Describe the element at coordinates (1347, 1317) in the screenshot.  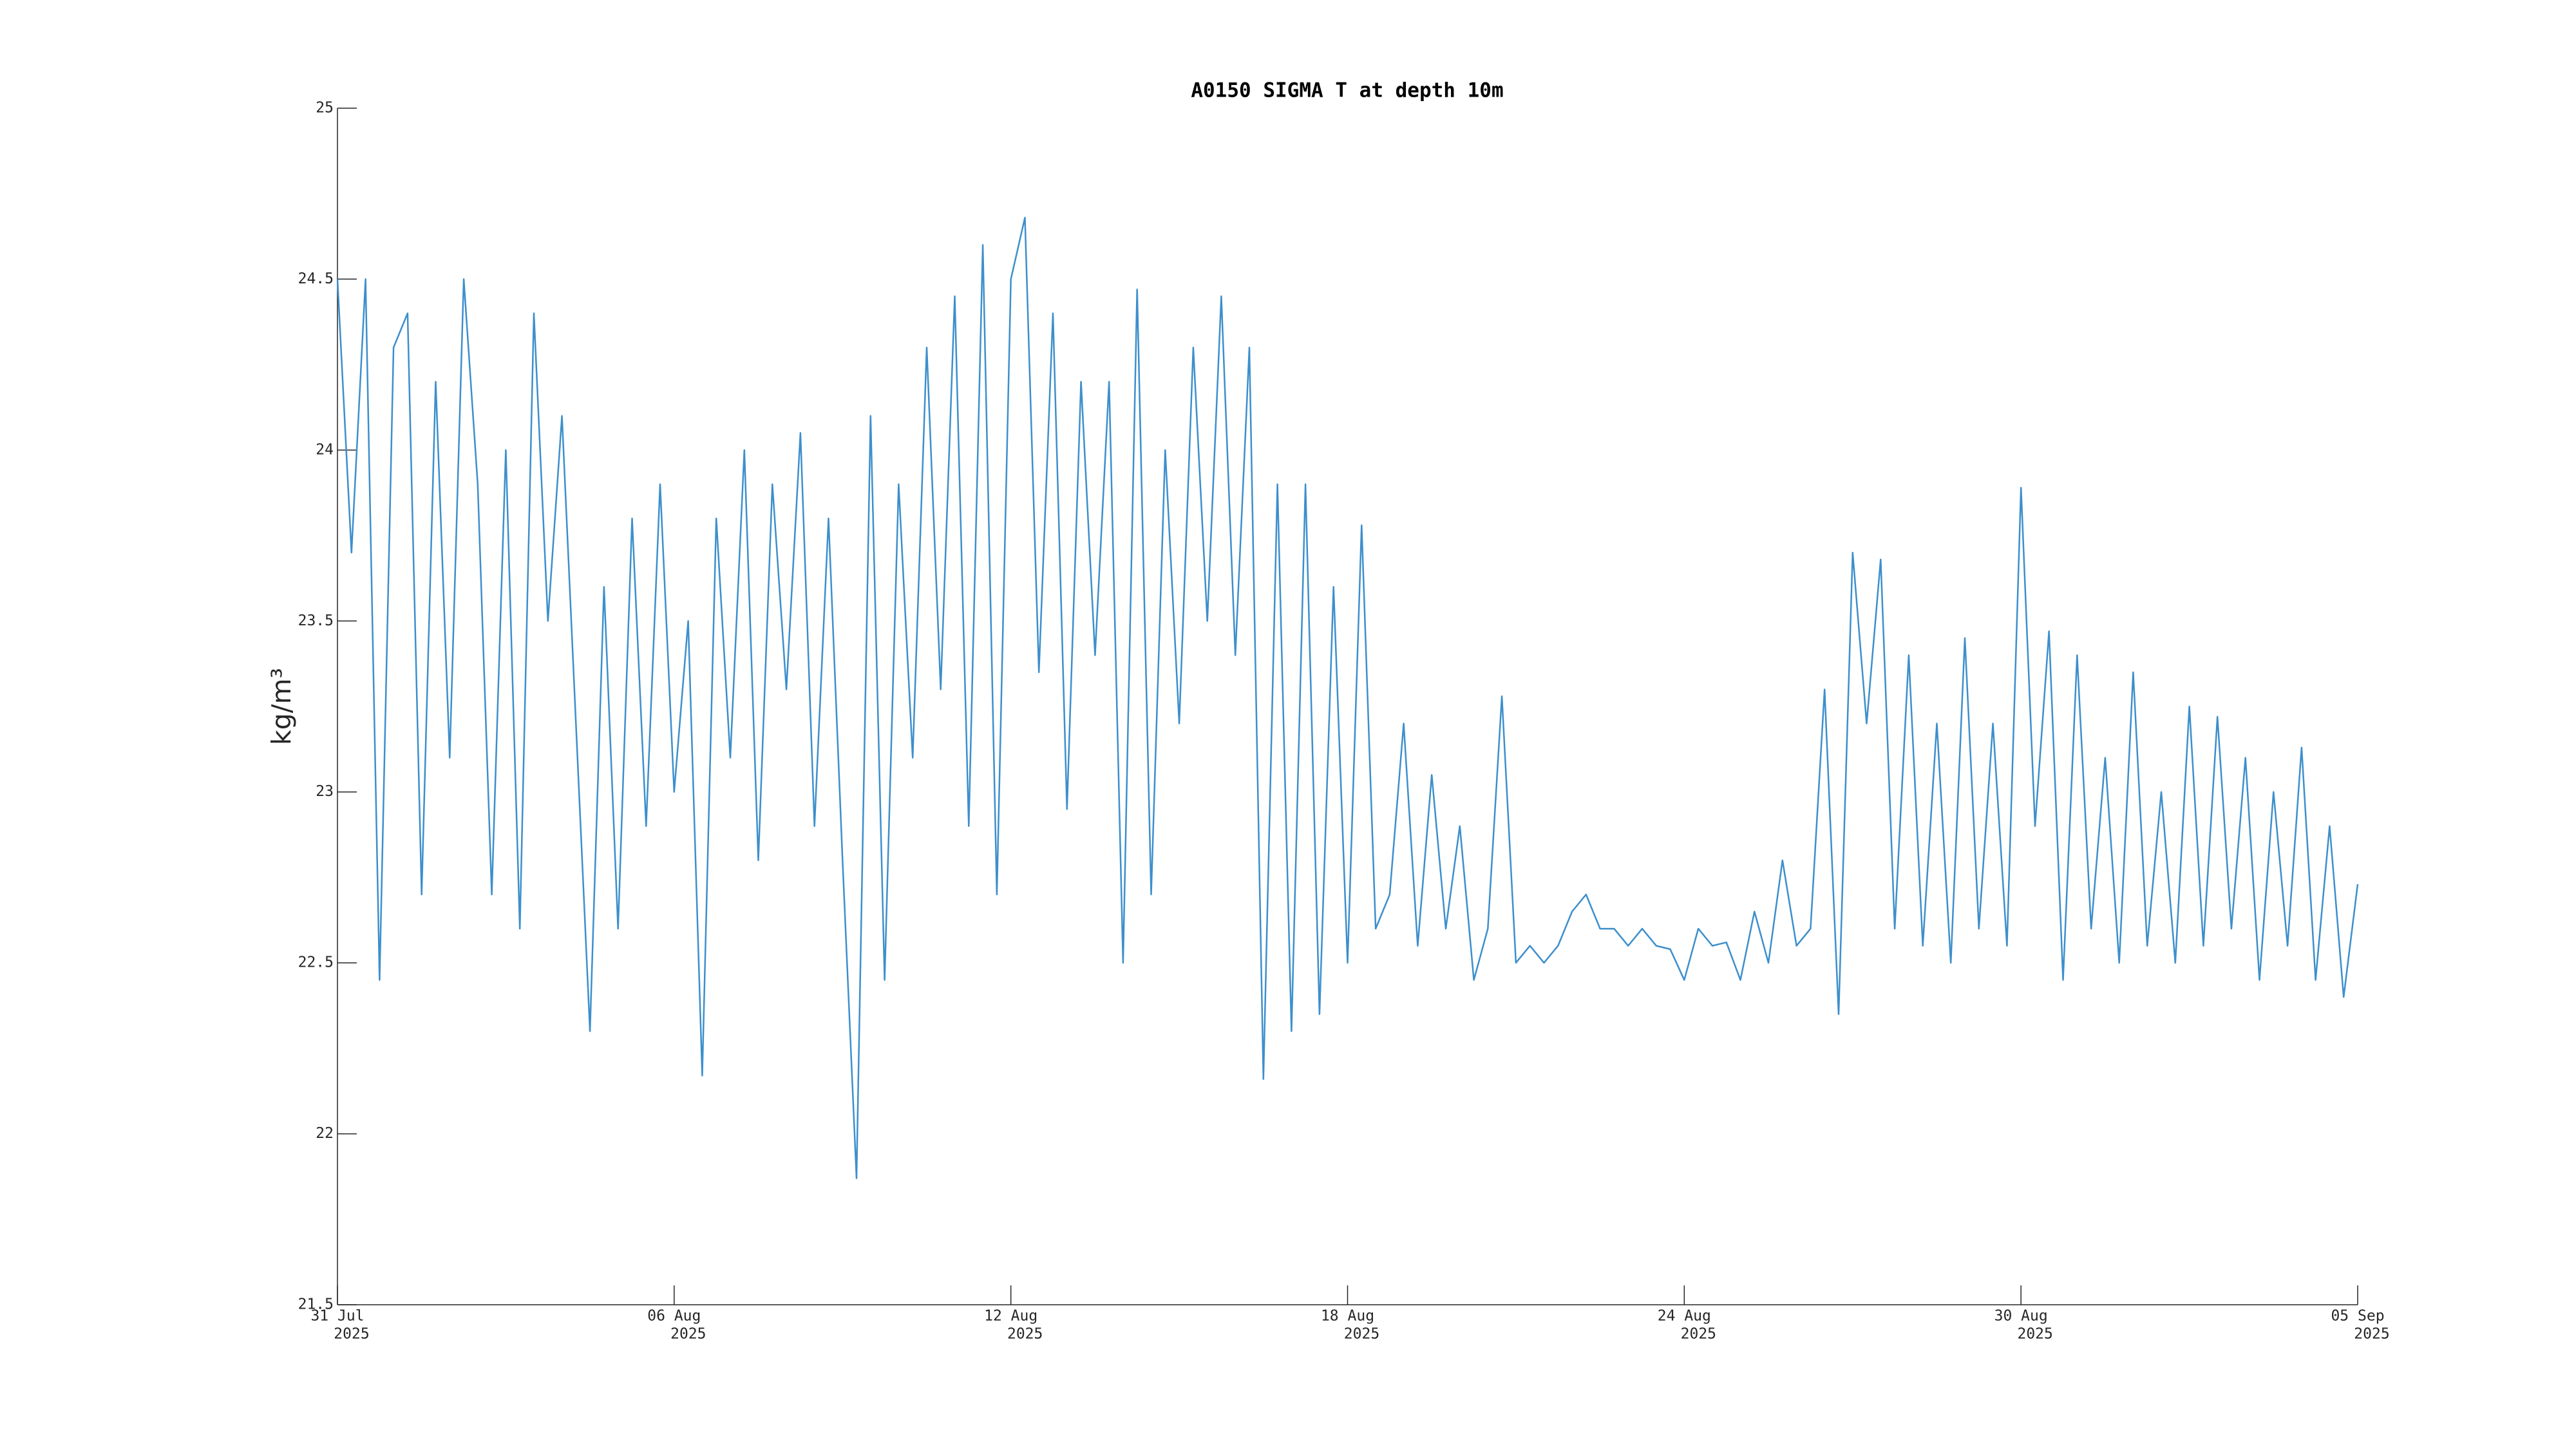
I see `x-tick-label: 18 Aug` at that location.